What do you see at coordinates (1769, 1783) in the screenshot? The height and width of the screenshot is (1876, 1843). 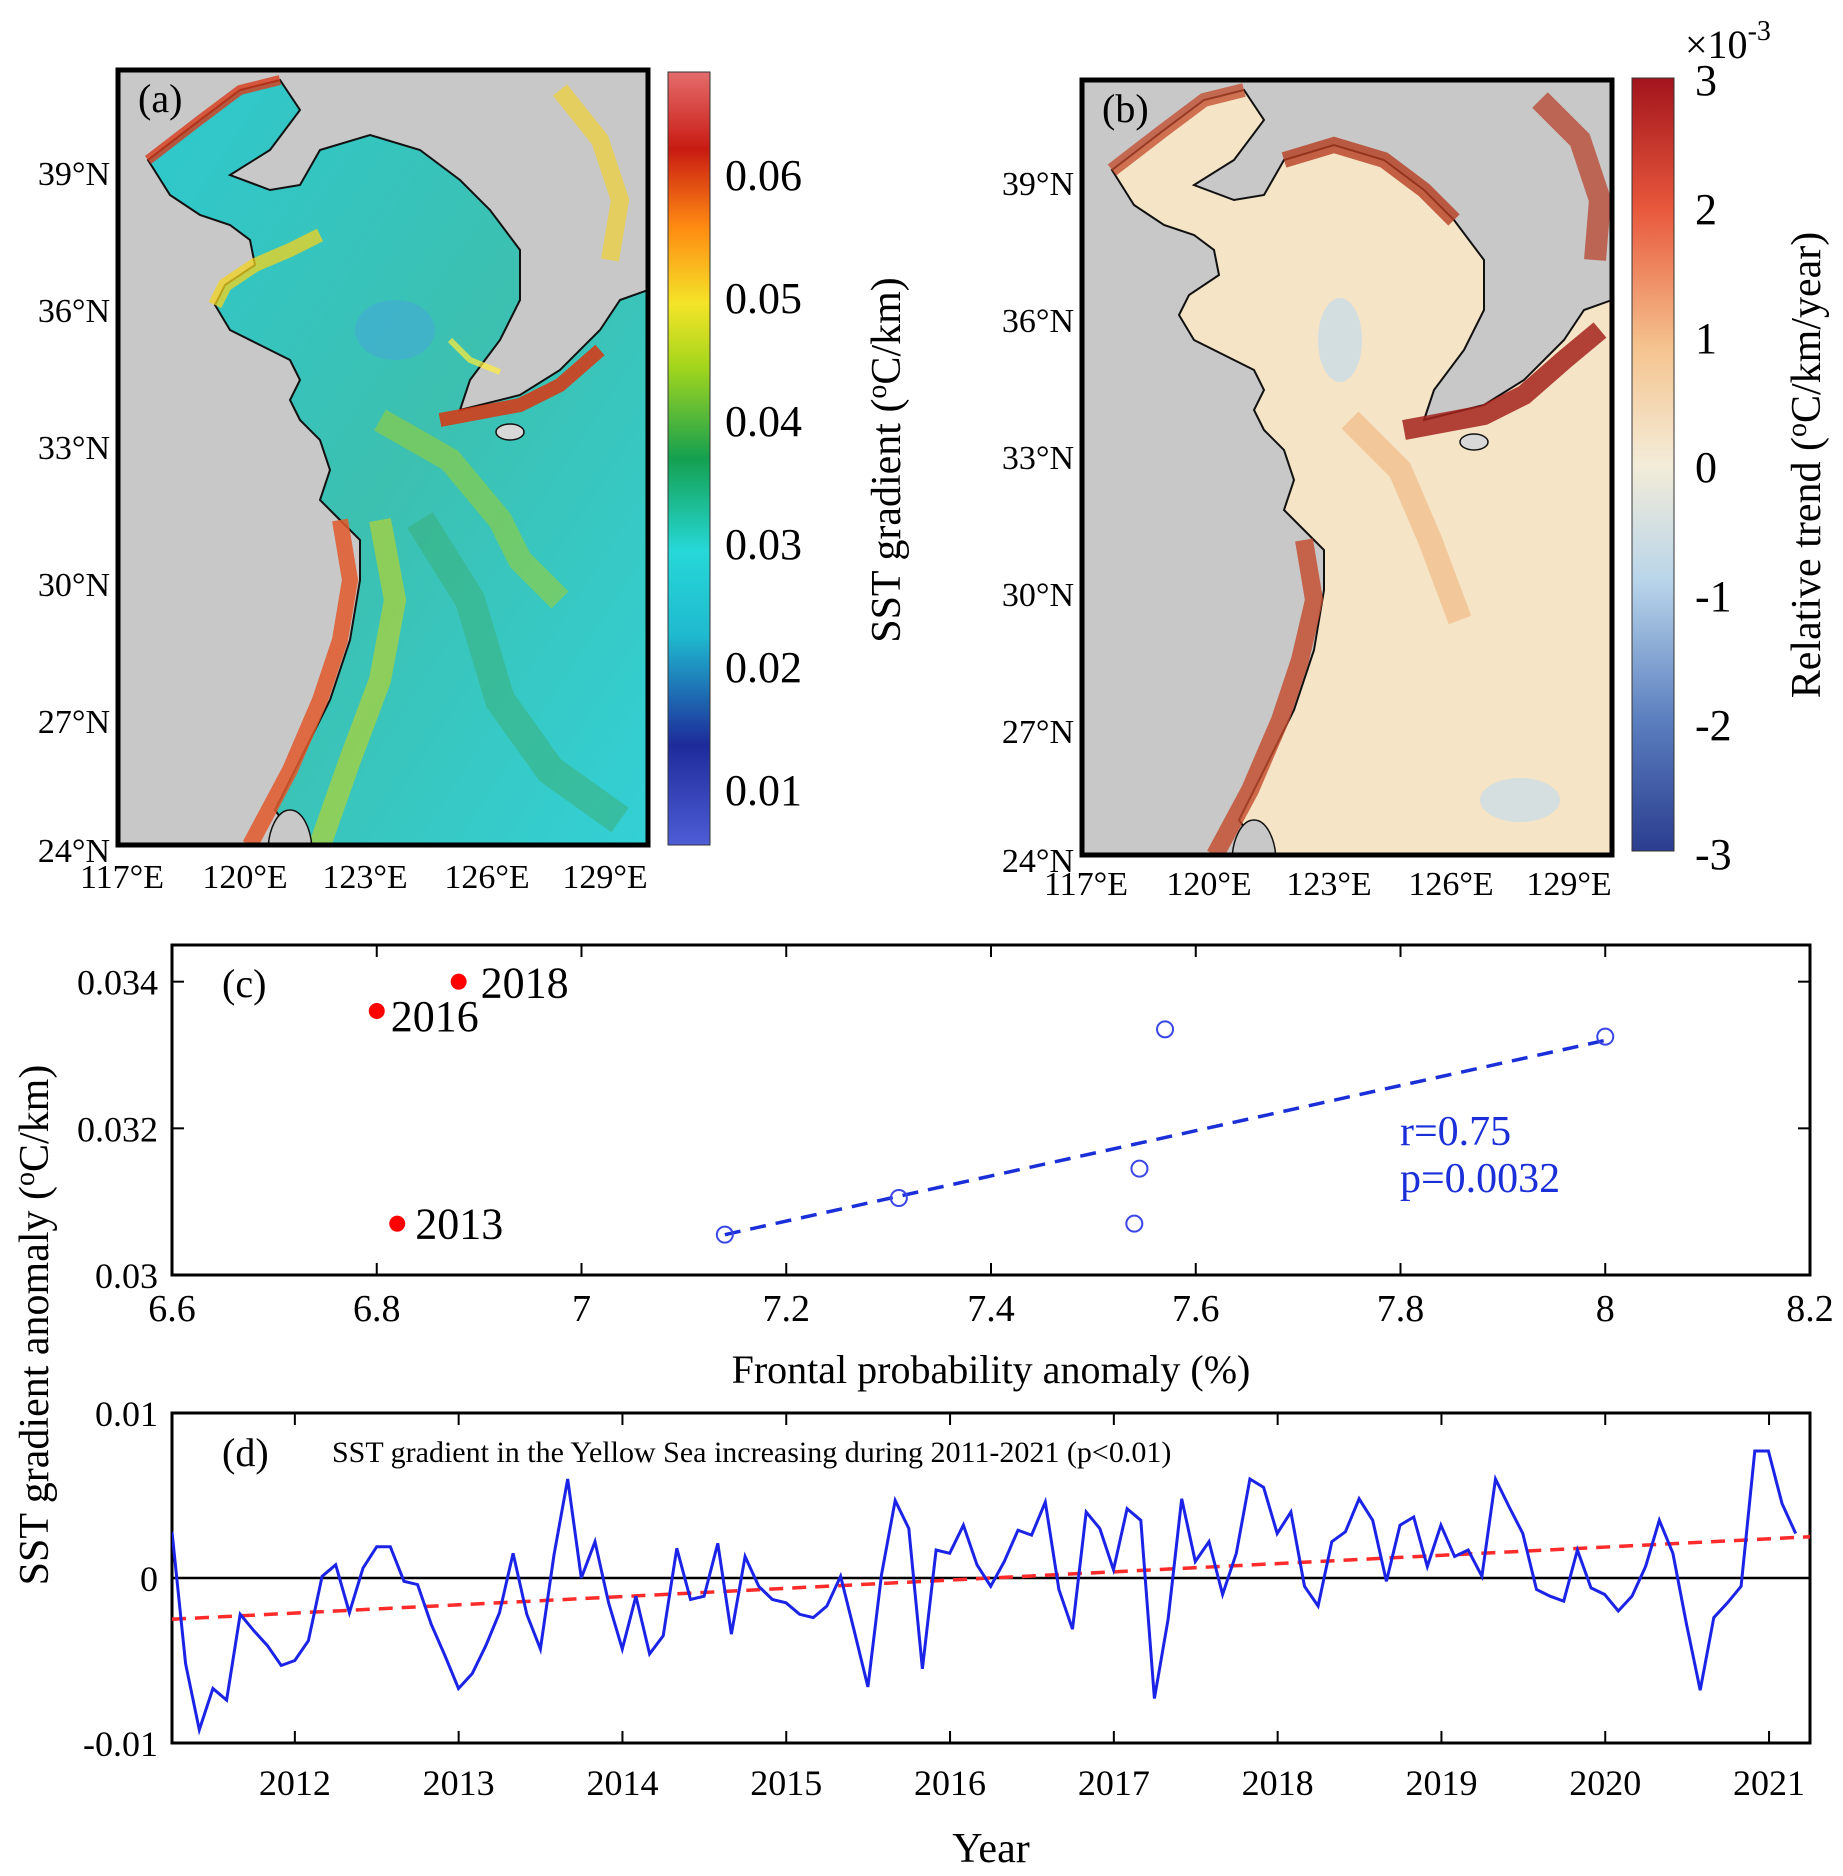 I see `x-tick-label: 2021` at bounding box center [1769, 1783].